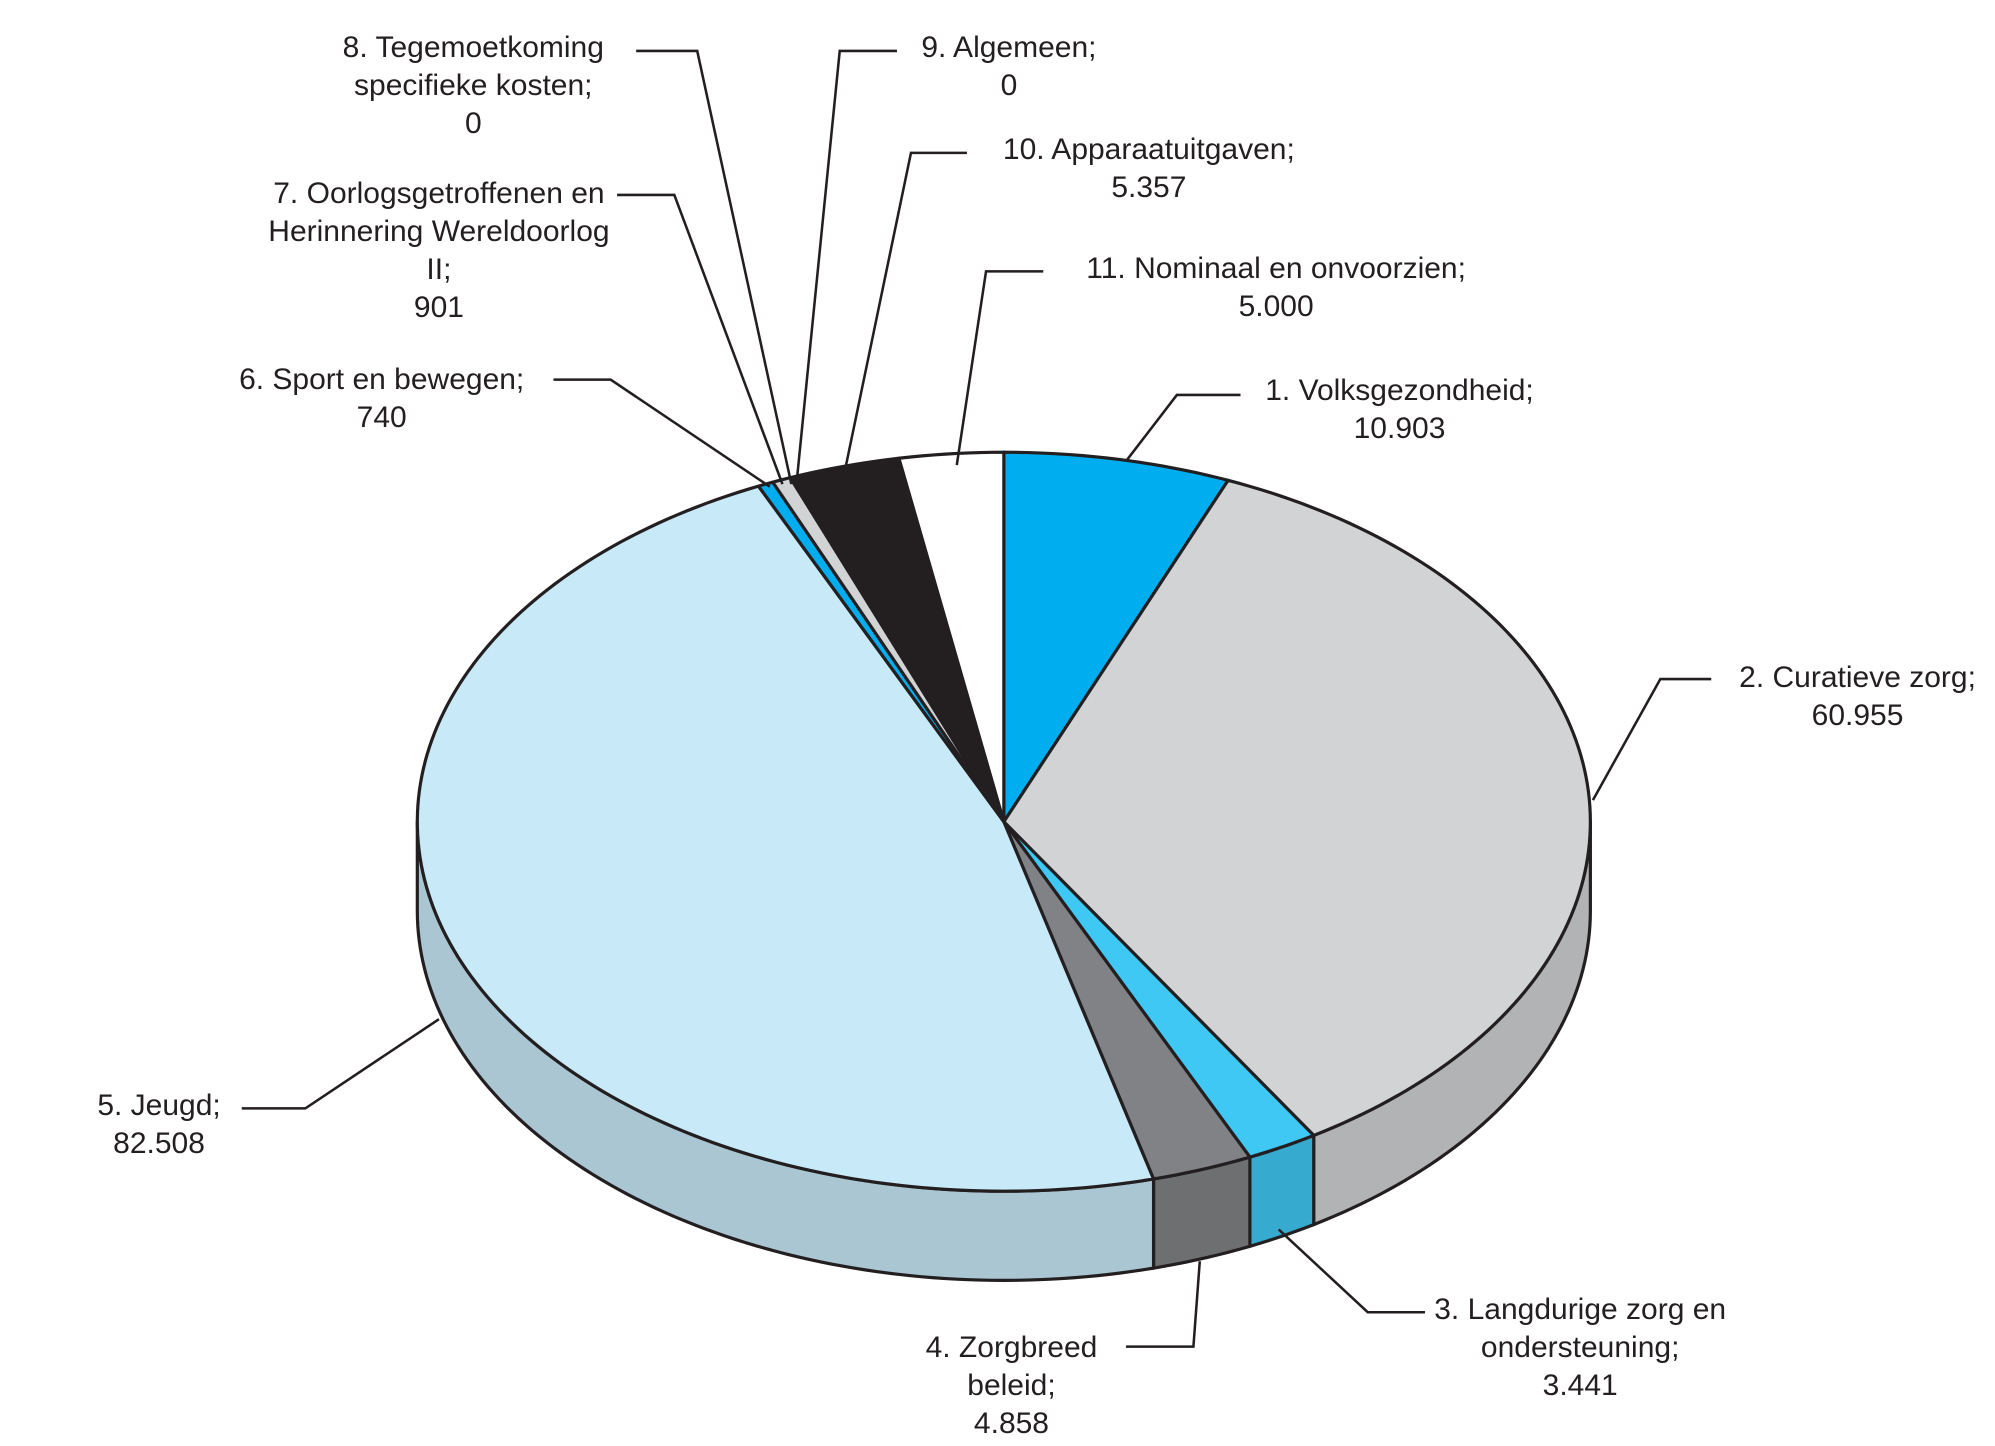 The image size is (1995, 1446). What do you see at coordinates (1276, 268) in the screenshot?
I see `category-label: 11. Nominaal en onvoorzien;` at bounding box center [1276, 268].